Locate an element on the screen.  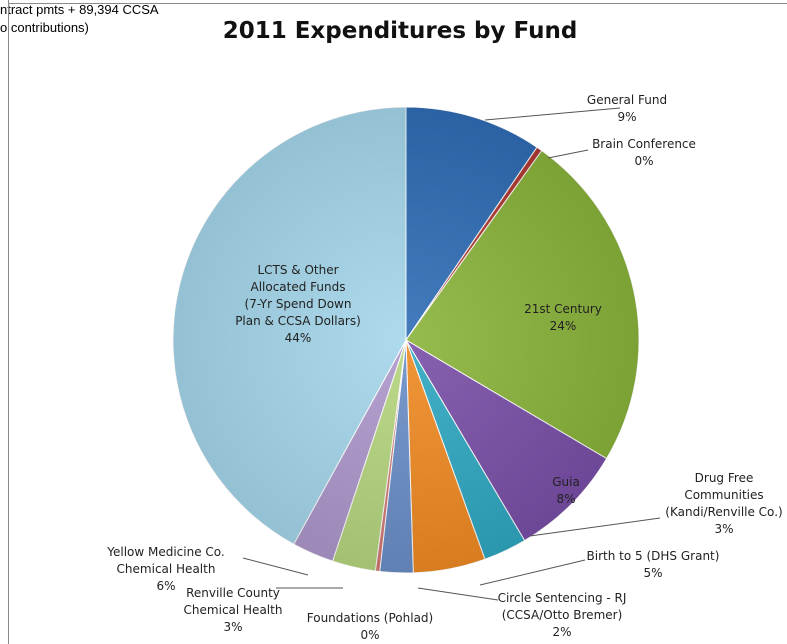
cell-border-vertical is located at coordinates (8, 322).